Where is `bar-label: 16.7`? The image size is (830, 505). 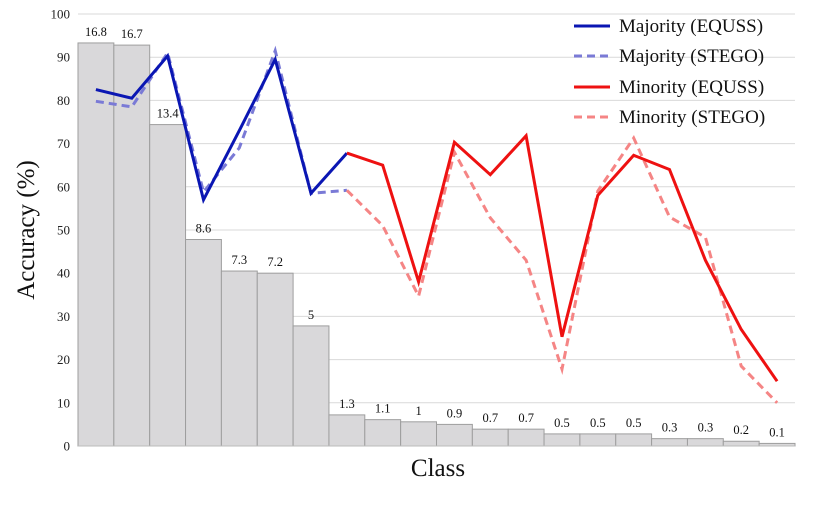
bar-label: 16.7 is located at coordinates (132, 34).